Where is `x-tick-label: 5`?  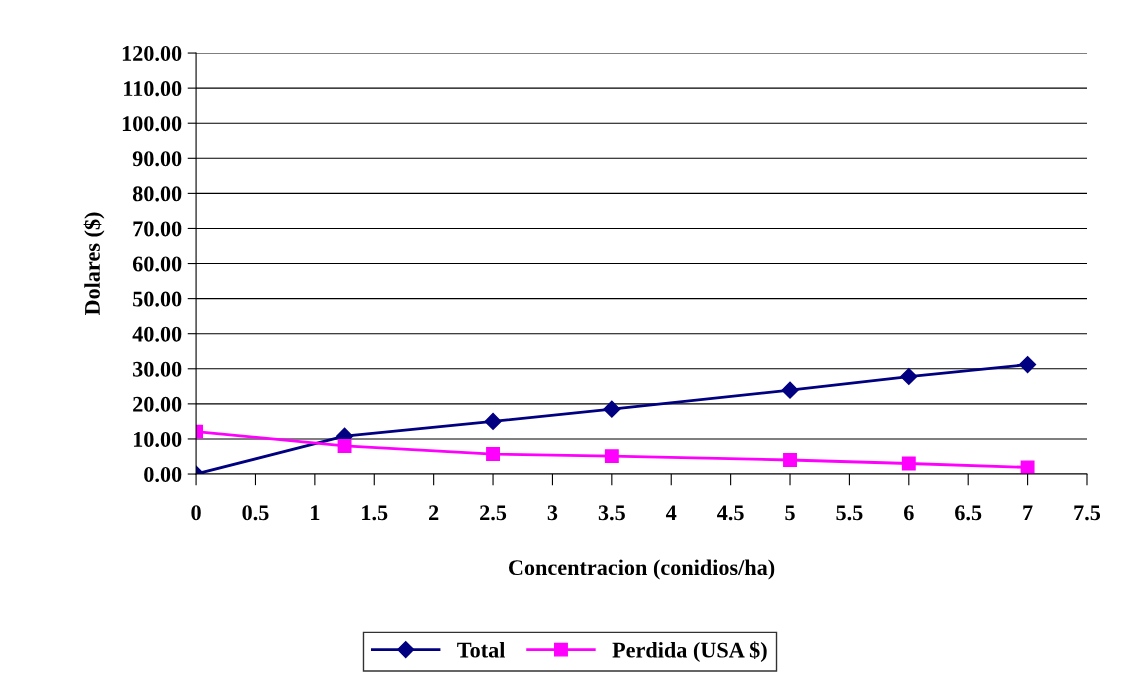
x-tick-label: 5 is located at coordinates (790, 513).